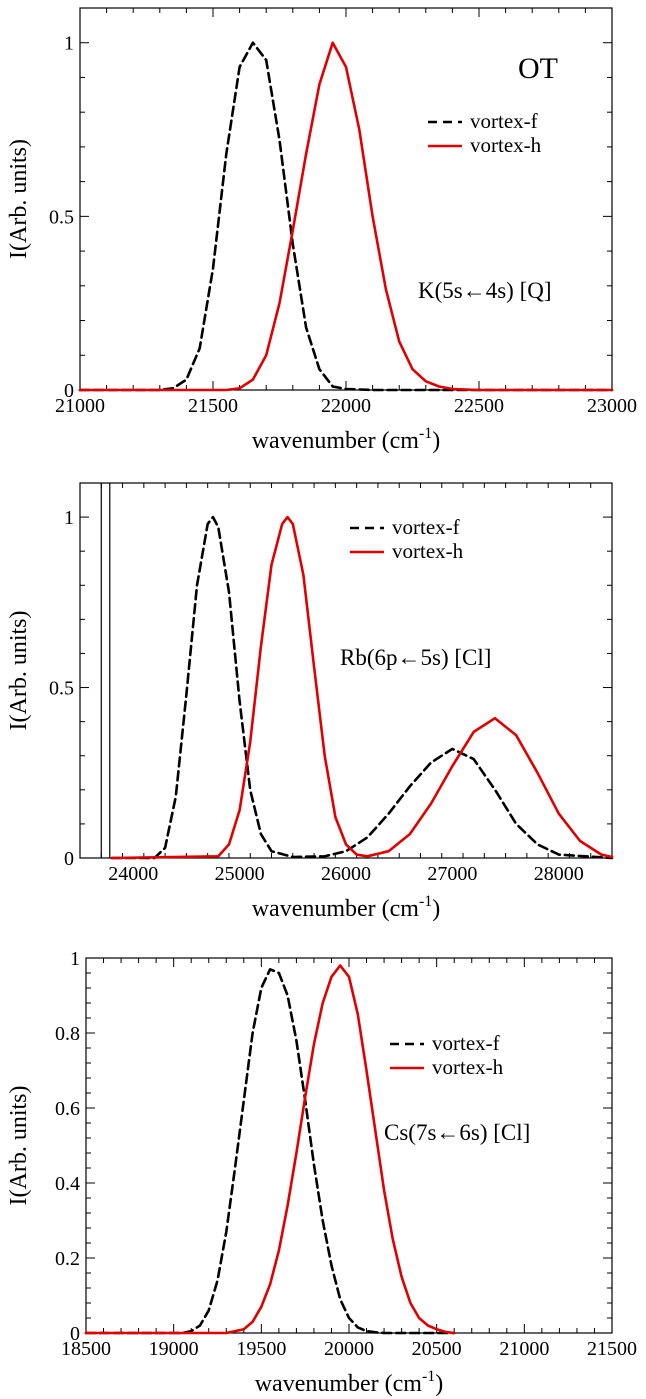 The height and width of the screenshot is (1399, 646). I want to click on y-tick-label: 0.8, so click(67, 1034).